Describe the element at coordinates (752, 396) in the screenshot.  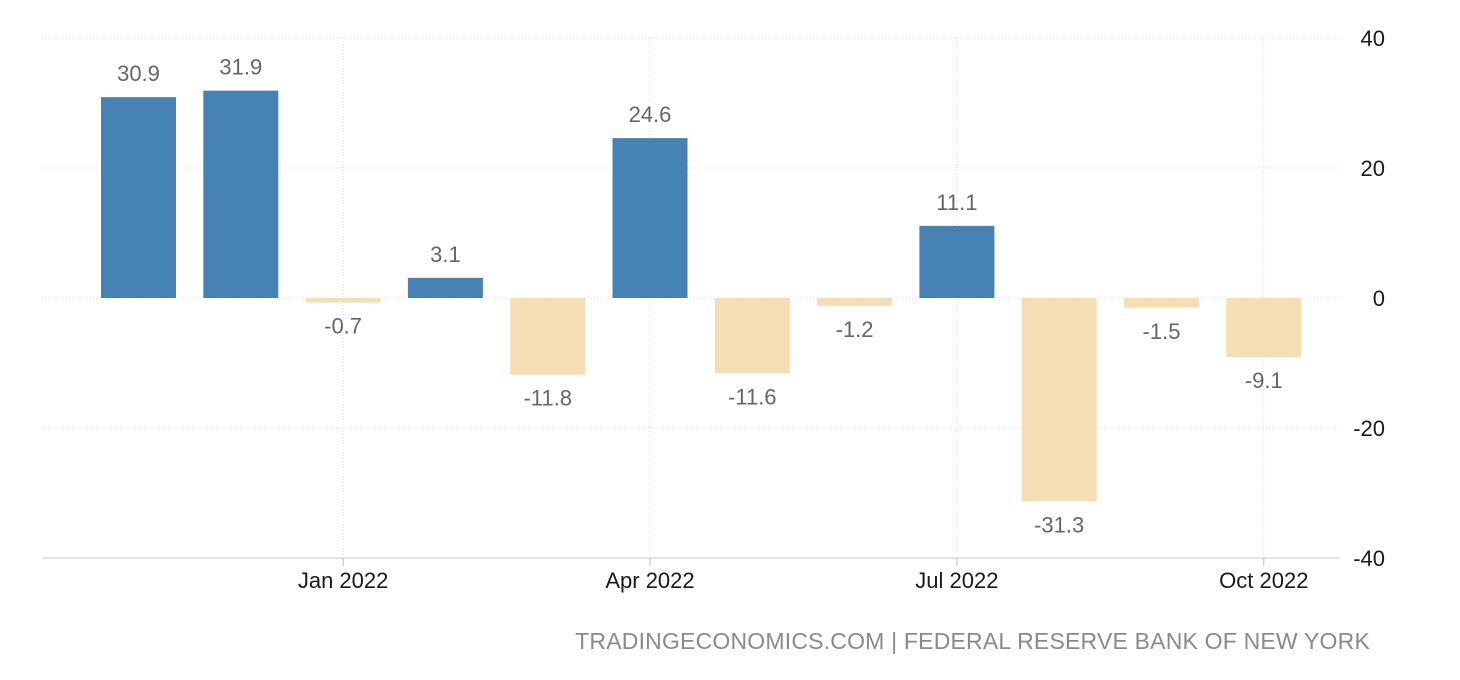
I see `data-label: -11.6` at that location.